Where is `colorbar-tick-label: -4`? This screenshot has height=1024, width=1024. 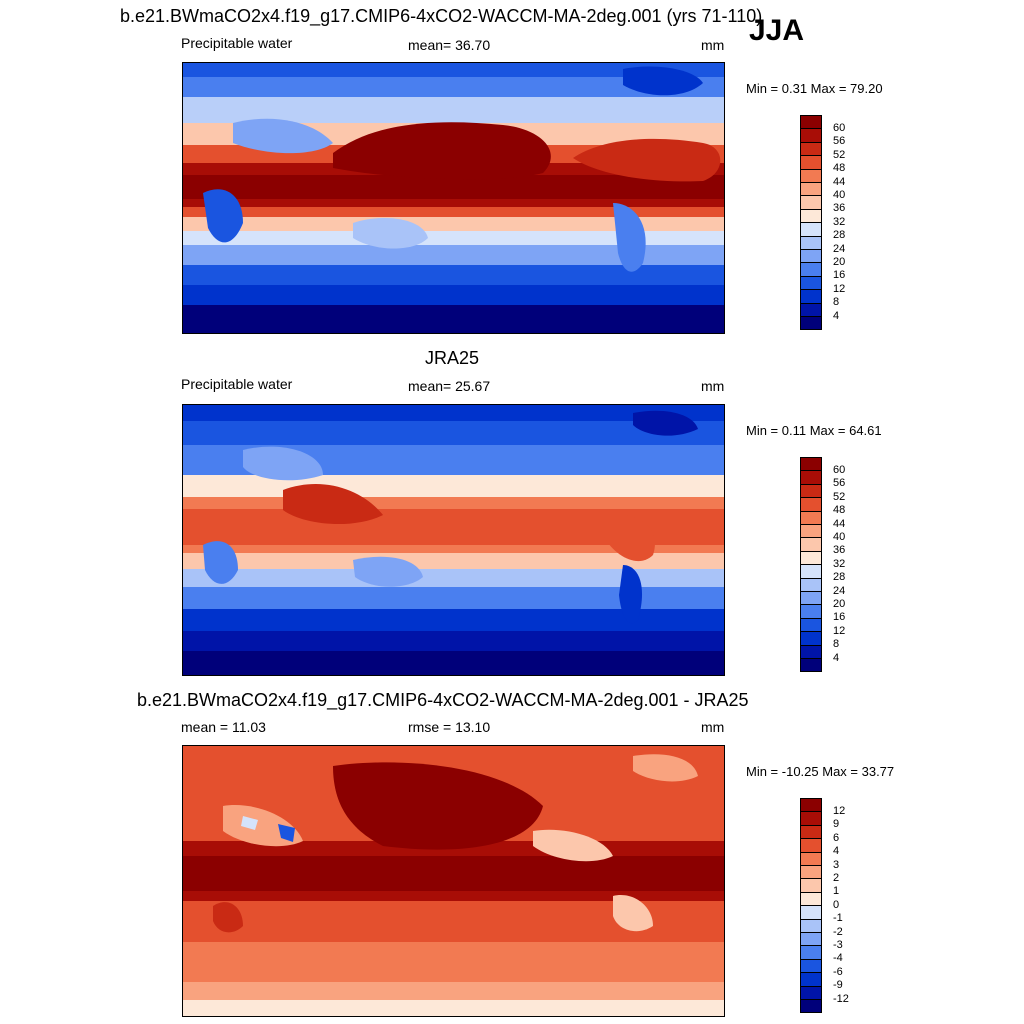
colorbar-tick-label: -4 is located at coordinates (838, 958).